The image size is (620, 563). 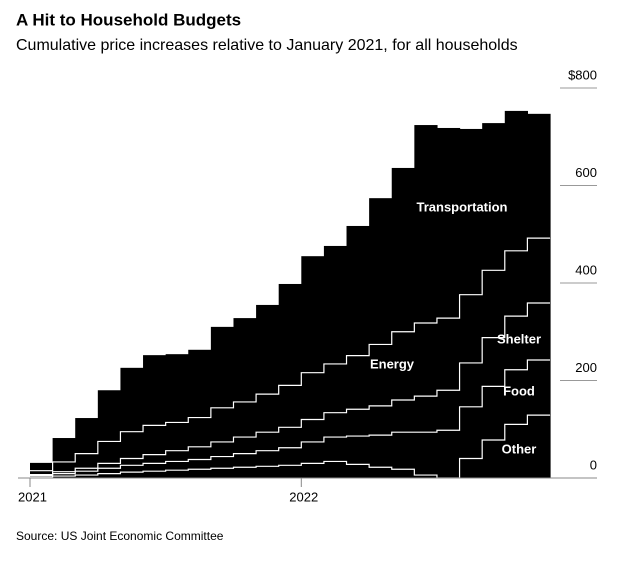 I want to click on y-tick-label: $800, so click(x=582, y=74).